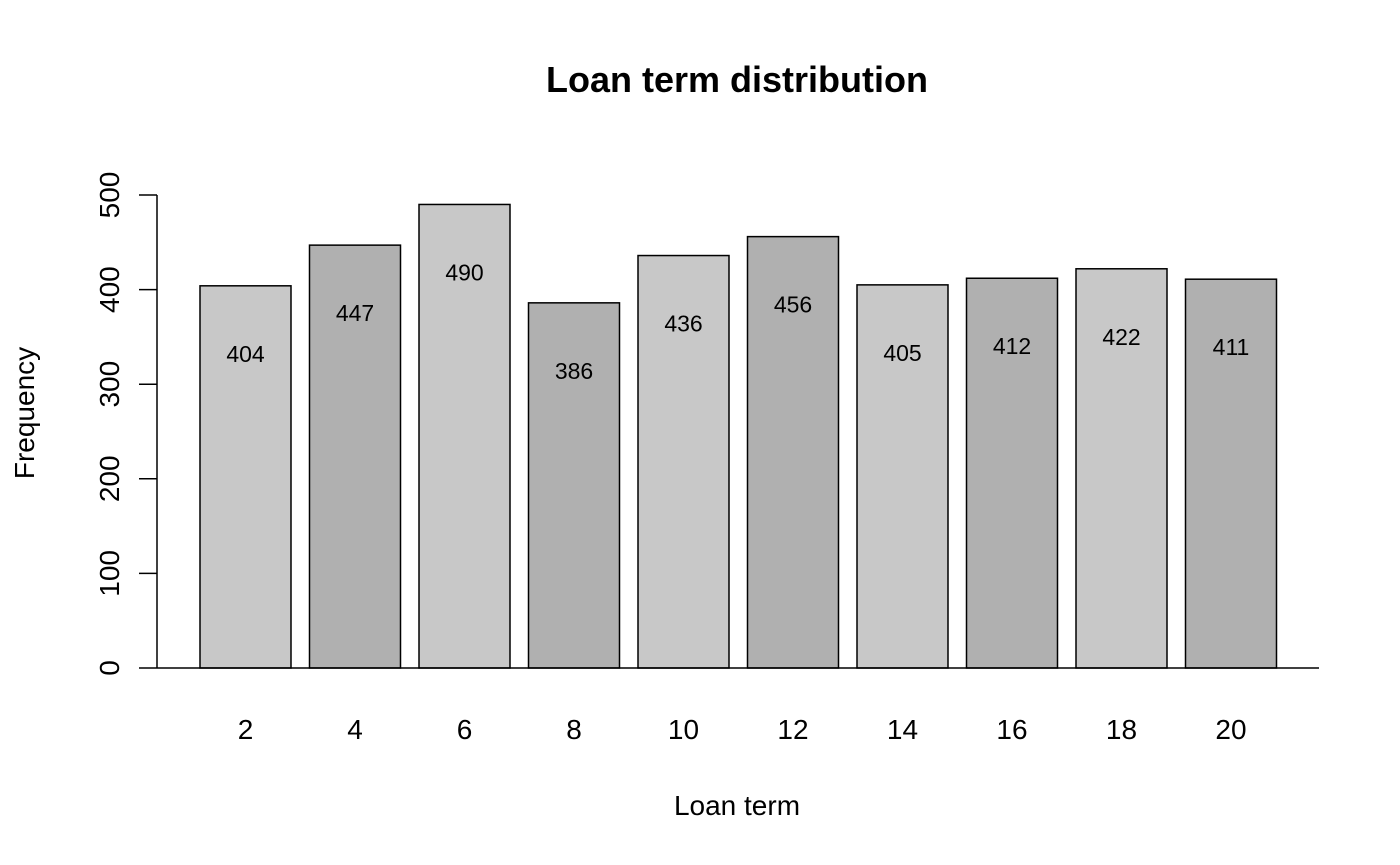 This screenshot has width=1400, height=865. Describe the element at coordinates (126, 424) in the screenshot. I see `y-axis: 0 100 200 300 400 500` at that location.